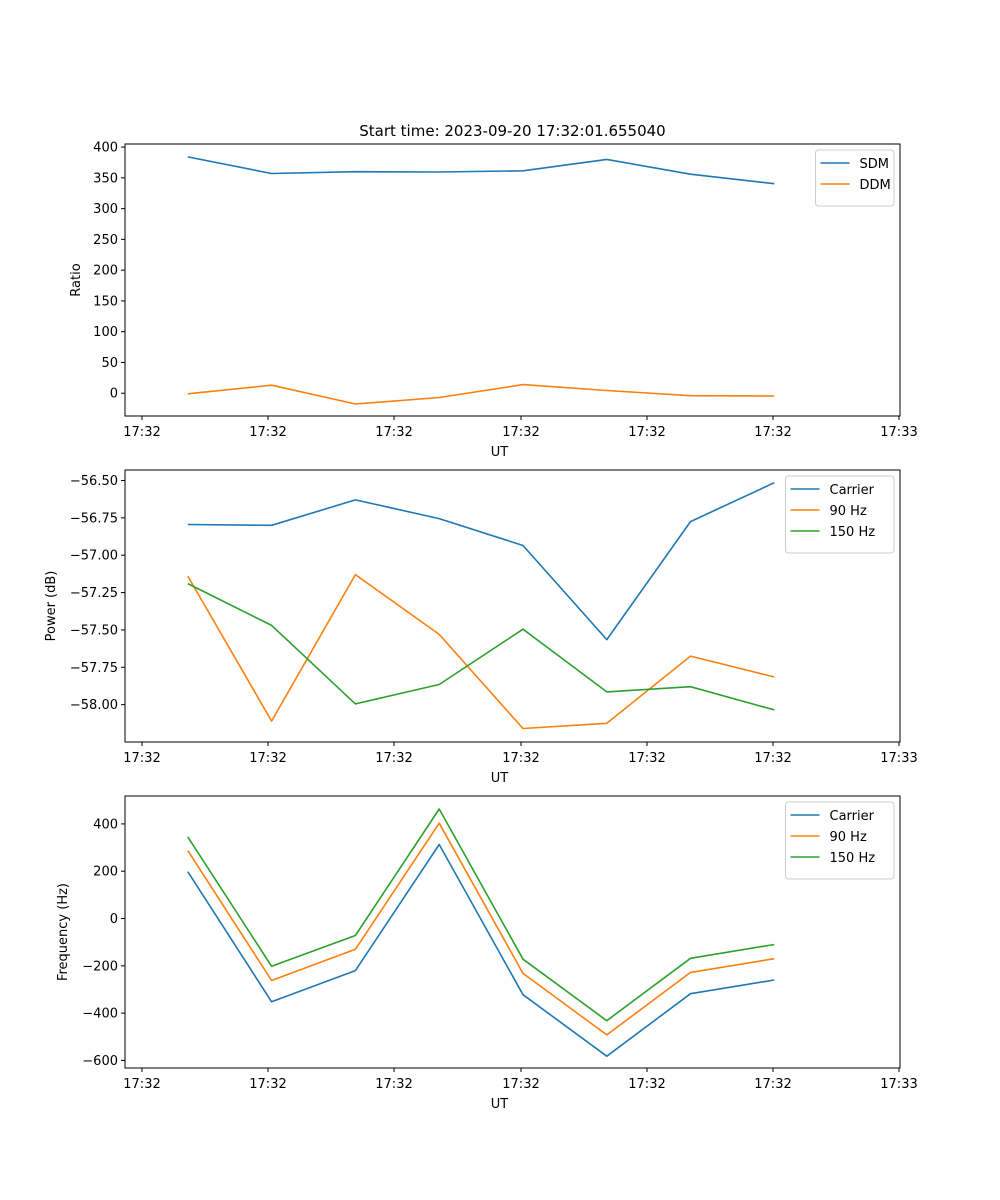  I want to click on y-tick-label: 100, so click(105, 332).